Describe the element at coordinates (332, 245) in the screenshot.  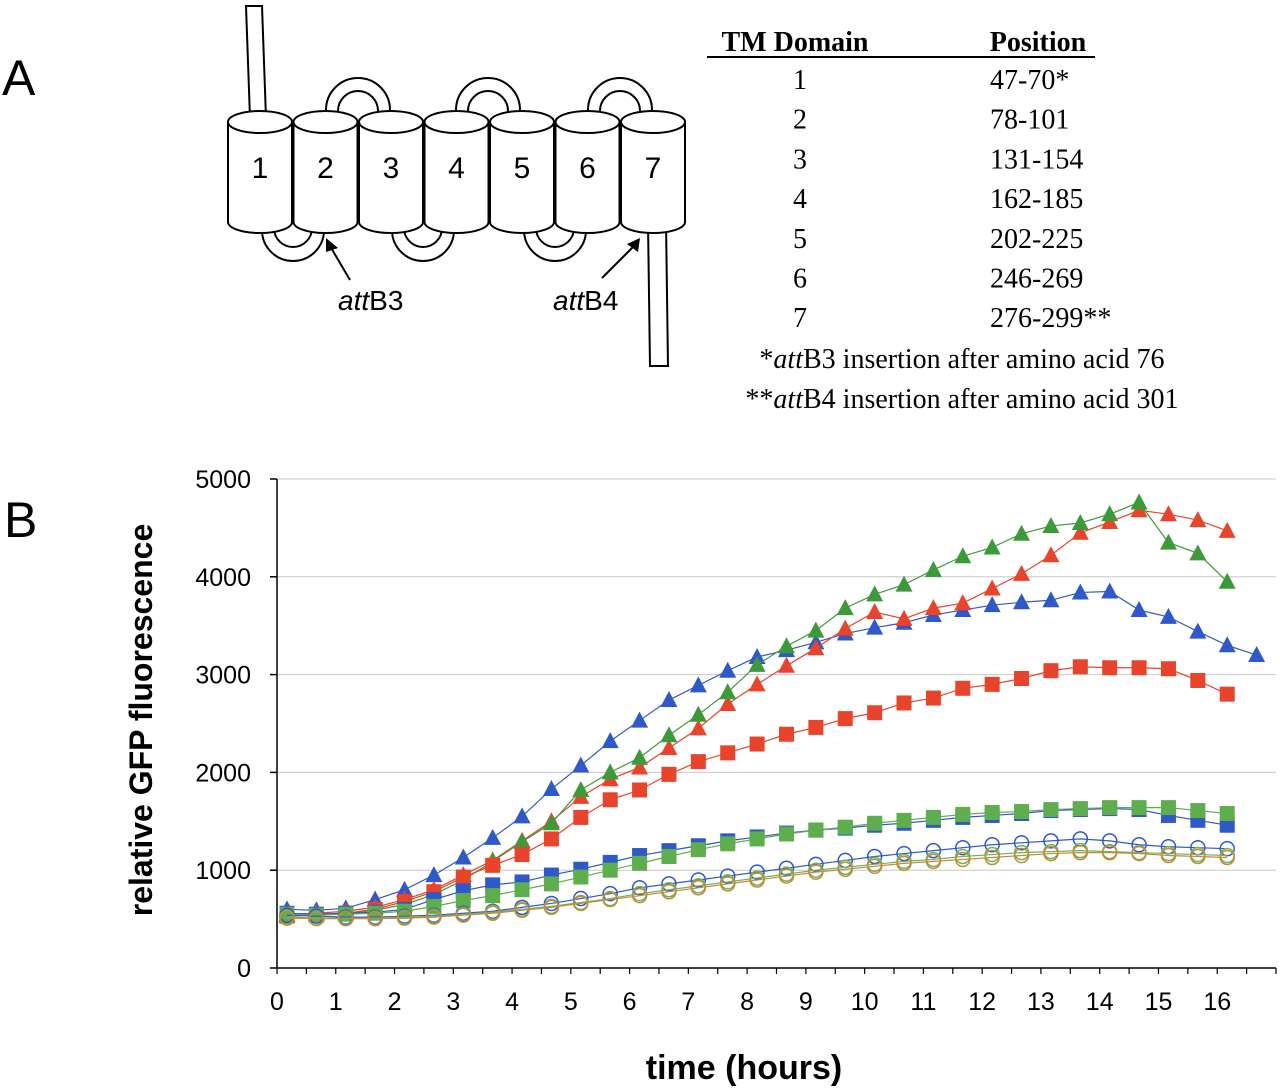
I see `attb3-arrow-head` at that location.